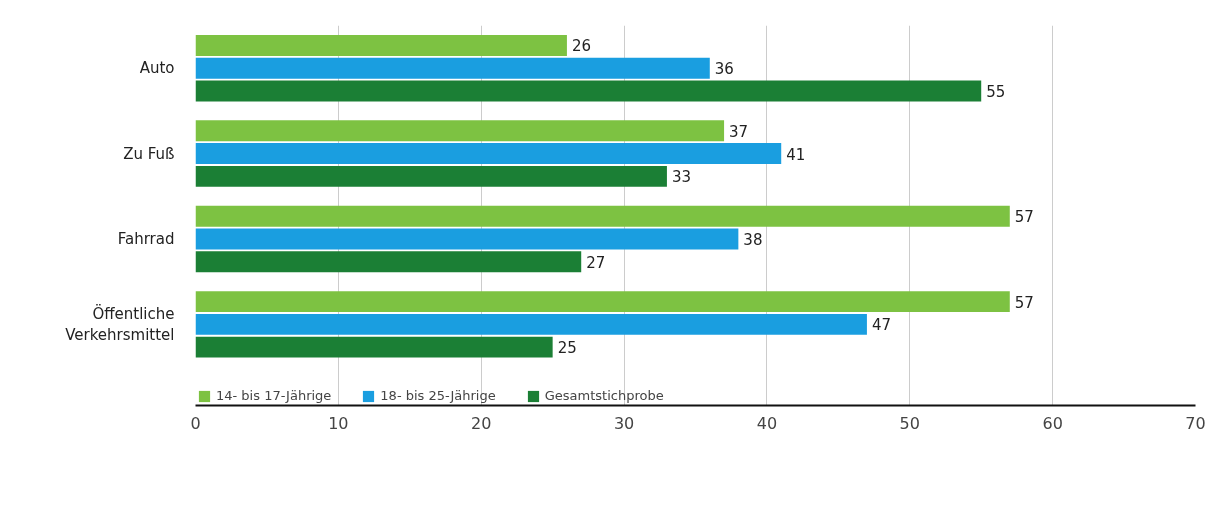  I want to click on data-label: 38, so click(753, 239).